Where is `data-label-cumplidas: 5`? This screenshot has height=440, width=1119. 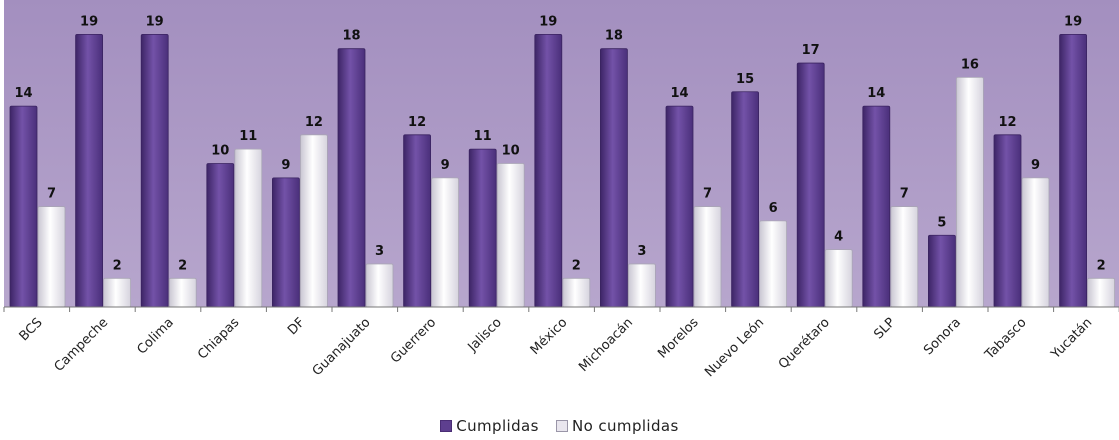
data-label-cumplidas: 5 is located at coordinates (941, 222).